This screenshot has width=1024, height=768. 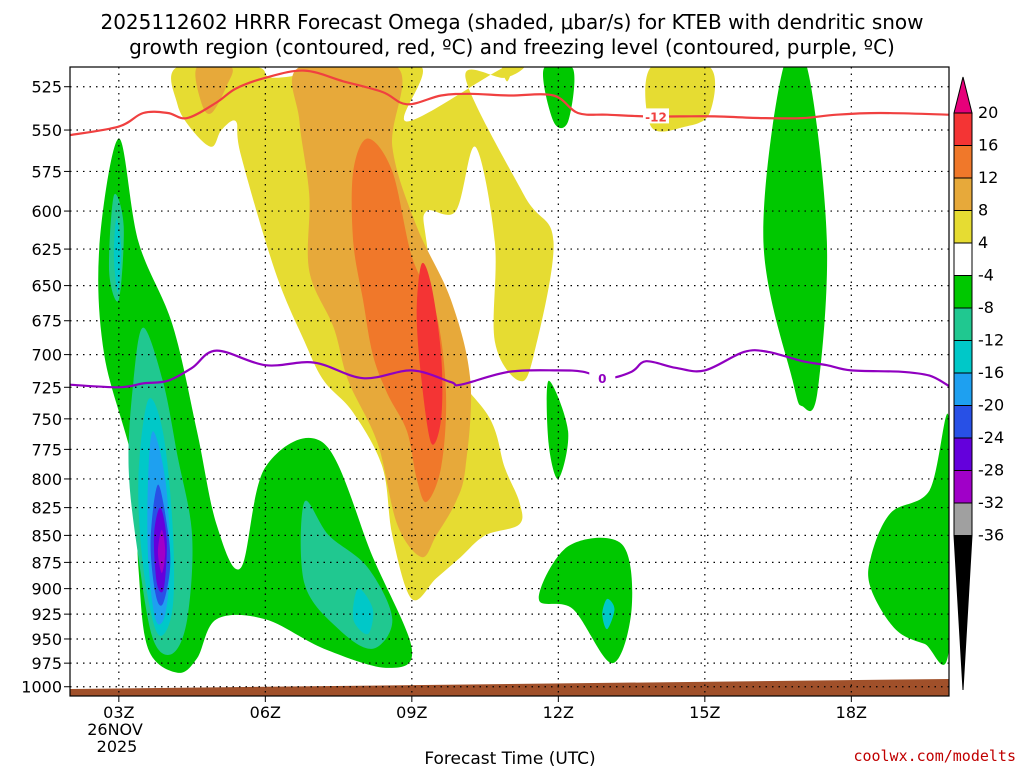 What do you see at coordinates (991, 437) in the screenshot?
I see `colorbar-tick-label: -24` at bounding box center [991, 437].